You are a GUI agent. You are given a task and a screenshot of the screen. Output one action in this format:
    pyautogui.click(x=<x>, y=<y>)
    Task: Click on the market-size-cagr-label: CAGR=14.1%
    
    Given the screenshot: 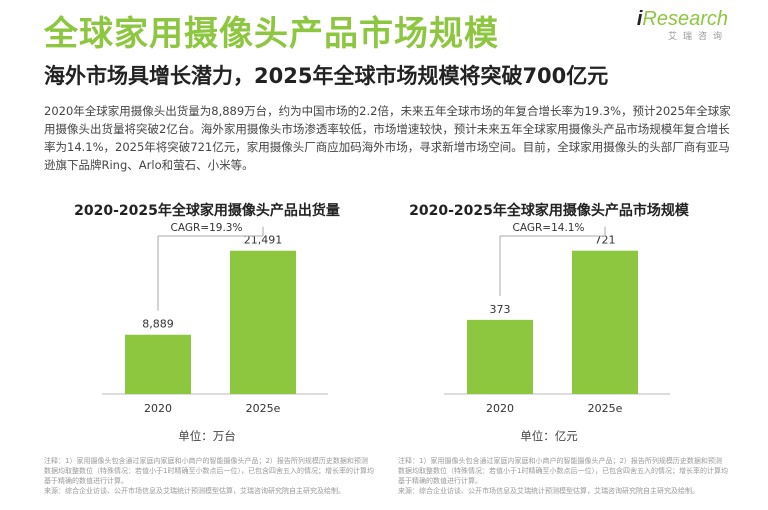 What is the action you would take?
    pyautogui.click(x=549, y=228)
    